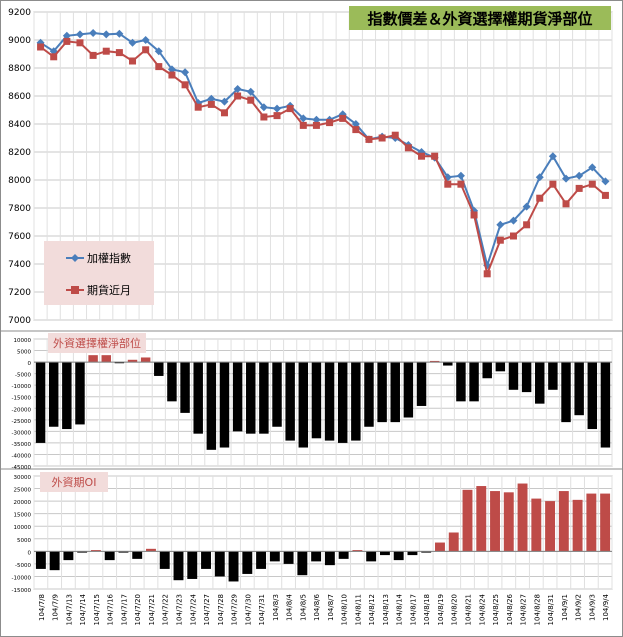 The height and width of the screenshot is (637, 623). I want to click on x-tick-label: 104/7/27, so click(207, 609).